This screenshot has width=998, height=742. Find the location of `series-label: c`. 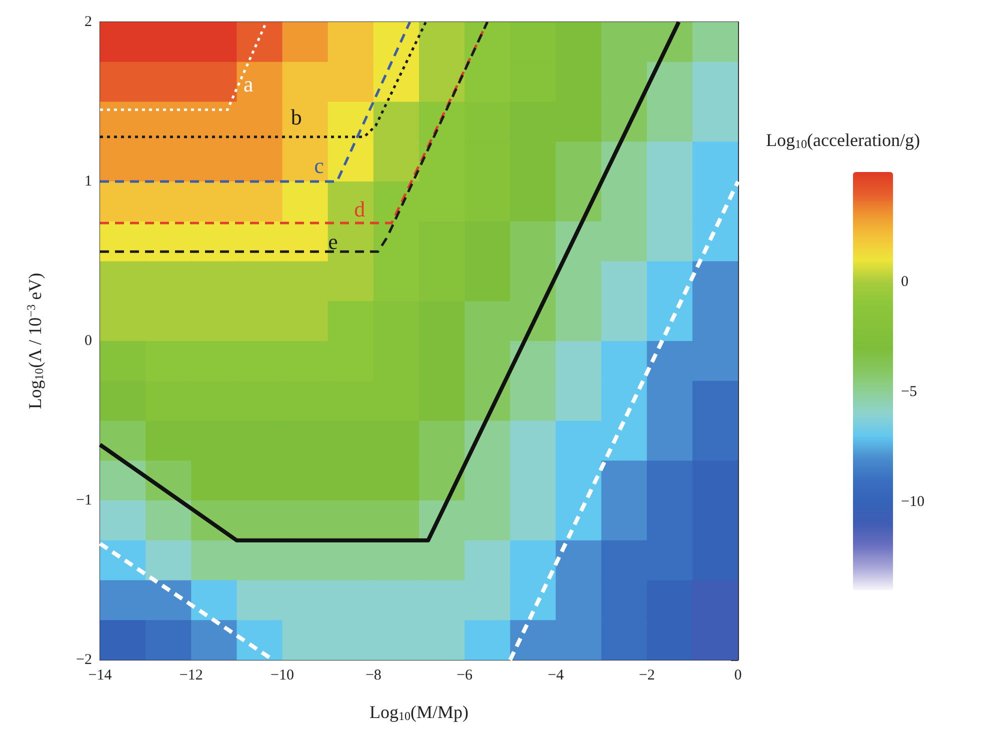

series-label: c is located at coordinates (319, 165).